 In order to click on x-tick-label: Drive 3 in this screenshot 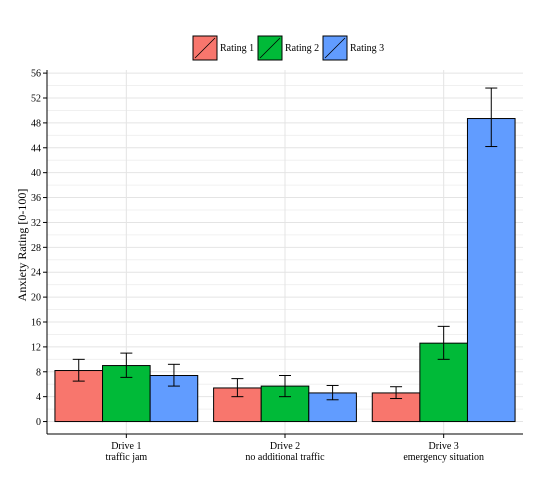, I will do `click(444, 446)`.